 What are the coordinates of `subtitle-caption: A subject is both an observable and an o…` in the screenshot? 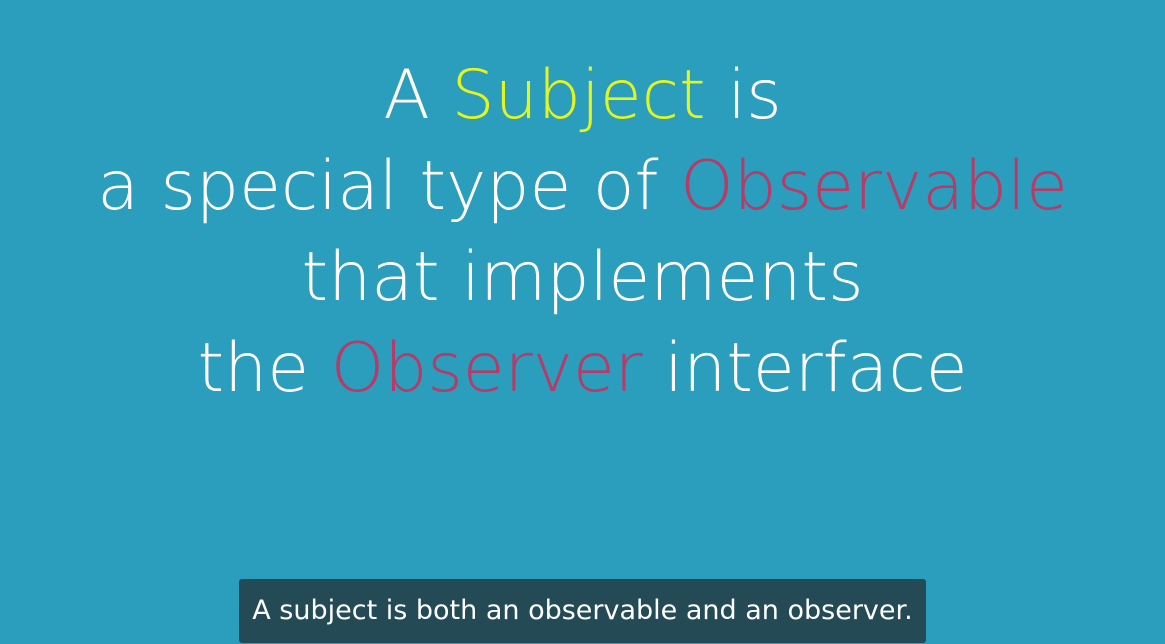 It's located at (582, 611).